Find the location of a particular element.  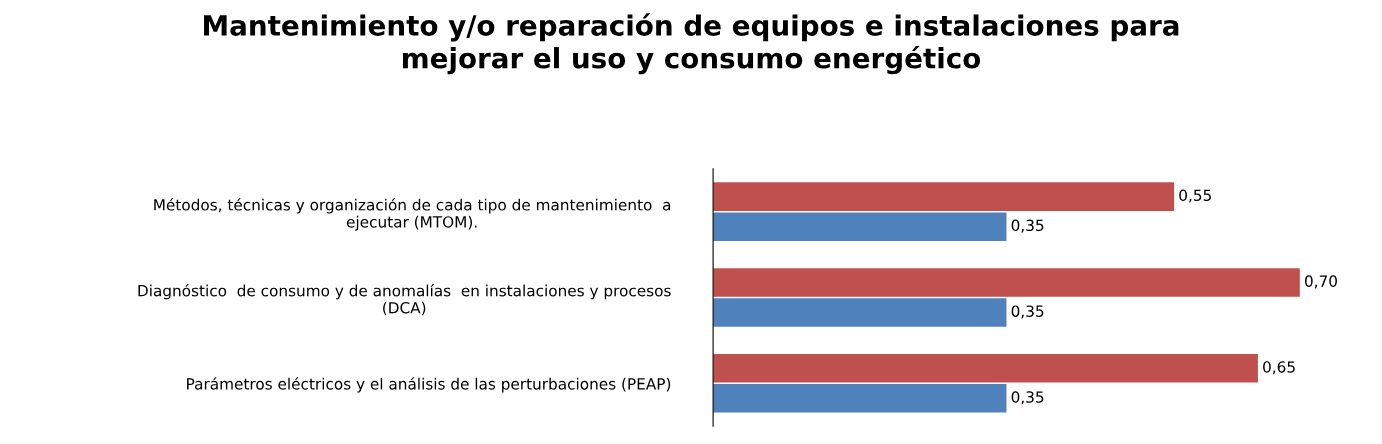

y-tick-label: Parámetros eléctricos y el análisis de las perturbaciones (PEAP) is located at coordinates (429, 385).